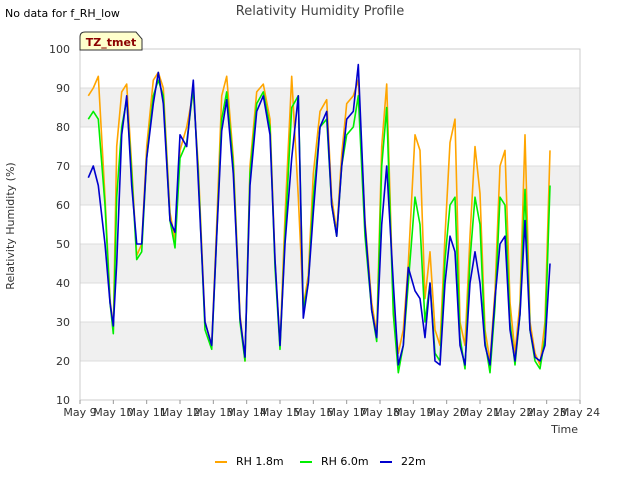  Describe the element at coordinates (547, 412) in the screenshot. I see `x-tick-label: May 23` at that location.